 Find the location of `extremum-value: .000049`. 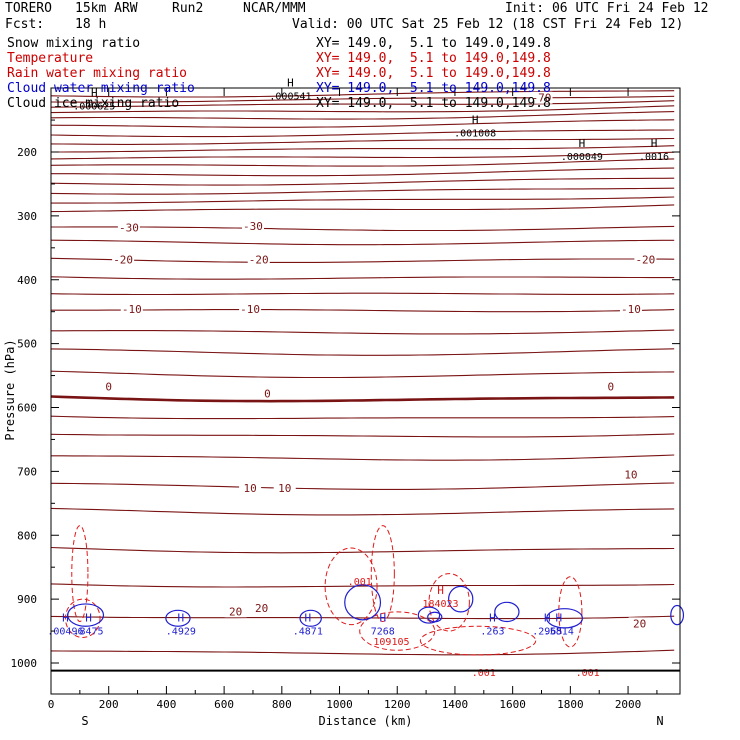

extremum-value: .000049 is located at coordinates (582, 157).